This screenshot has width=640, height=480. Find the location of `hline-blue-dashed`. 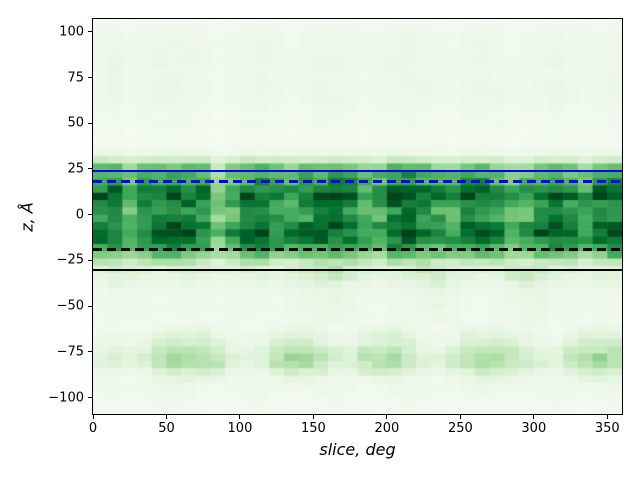

hline-blue-dashed is located at coordinates (357, 182).